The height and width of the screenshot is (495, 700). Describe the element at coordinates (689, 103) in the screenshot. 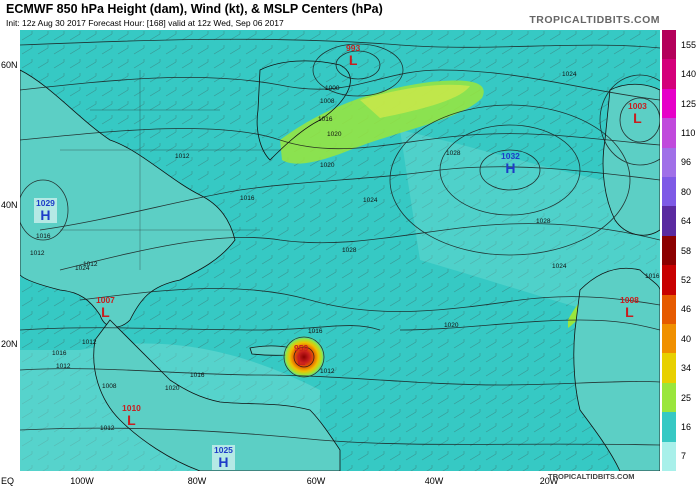

I see `colorbar-label: 125` at that location.